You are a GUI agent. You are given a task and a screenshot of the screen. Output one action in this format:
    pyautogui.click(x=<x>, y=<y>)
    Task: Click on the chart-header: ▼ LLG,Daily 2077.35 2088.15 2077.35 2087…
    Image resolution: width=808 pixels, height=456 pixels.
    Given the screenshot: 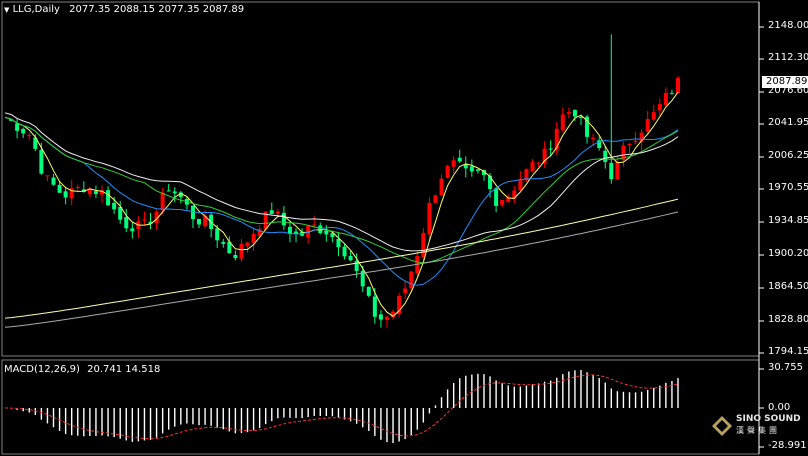 What is the action you would take?
    pyautogui.click(x=124, y=9)
    